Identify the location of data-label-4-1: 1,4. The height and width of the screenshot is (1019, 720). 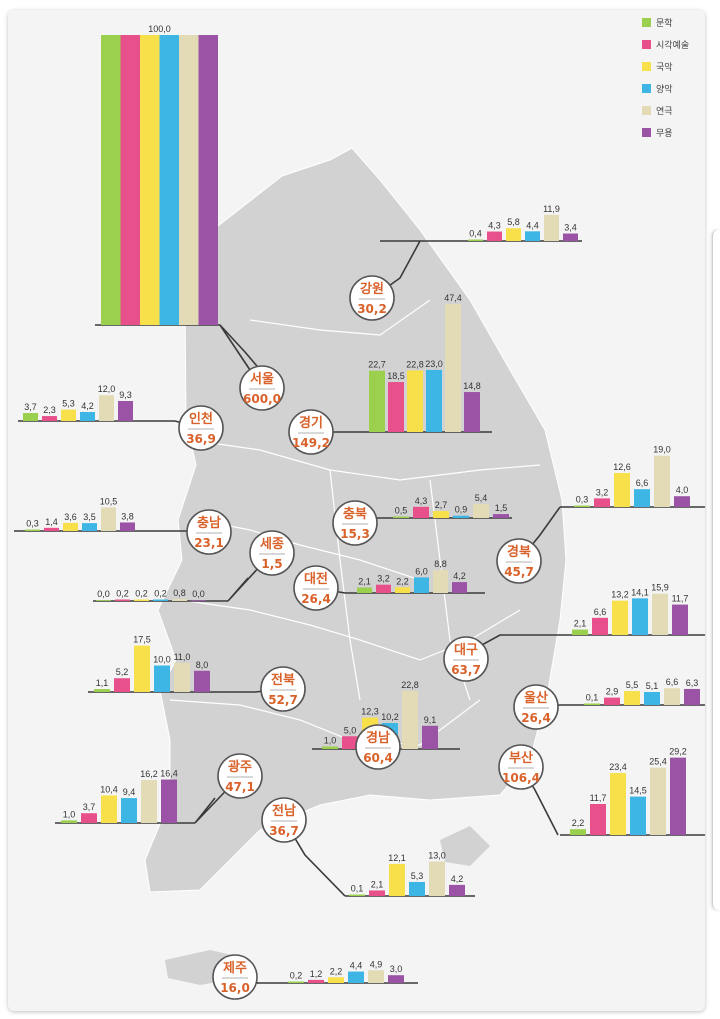
(51, 522).